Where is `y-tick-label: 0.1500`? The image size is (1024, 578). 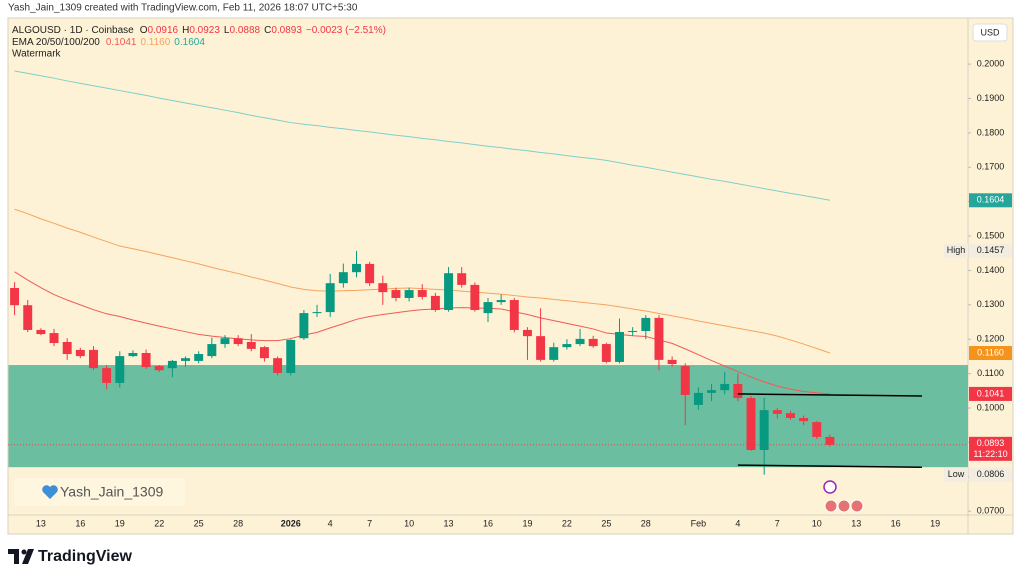 y-tick-label: 0.1500 is located at coordinates (991, 235).